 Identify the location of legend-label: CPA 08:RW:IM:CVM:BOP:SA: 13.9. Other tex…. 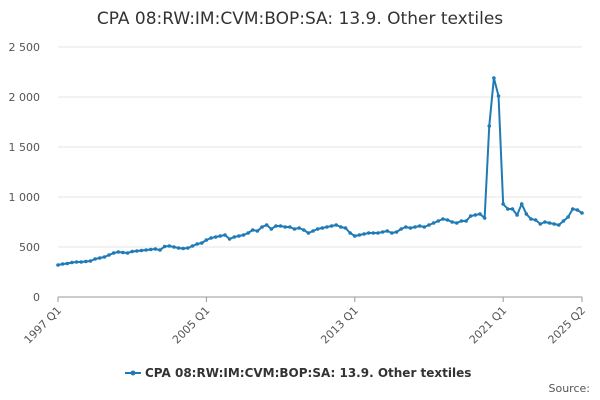
(308, 373).